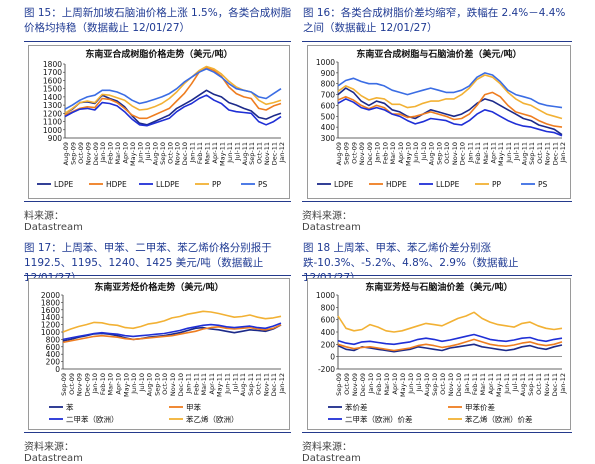  I want to click on legend-item: 甲苯价差, so click(471, 407).